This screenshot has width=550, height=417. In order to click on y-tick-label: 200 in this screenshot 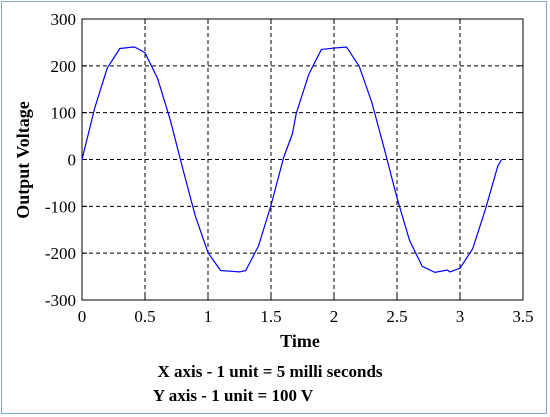, I will do `click(64, 66)`.